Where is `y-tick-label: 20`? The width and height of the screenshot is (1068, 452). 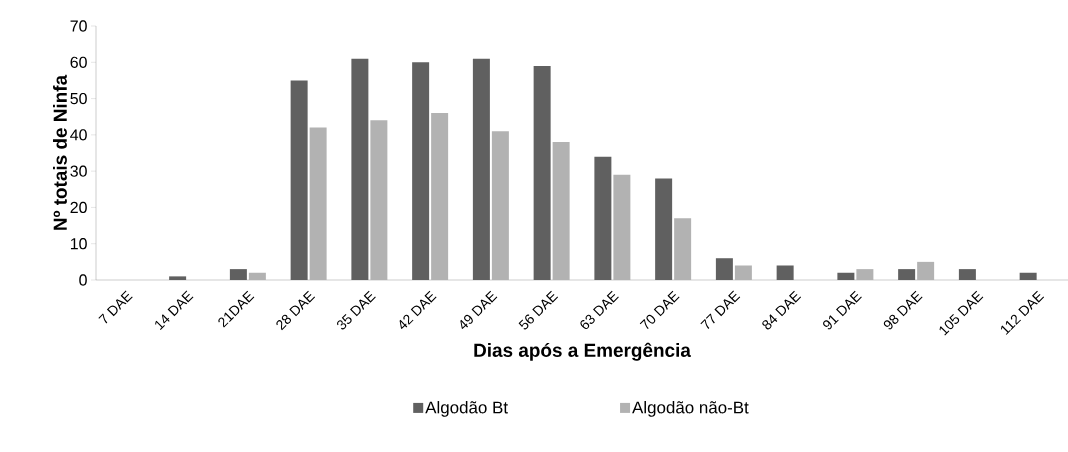
y-tick-label: 20 is located at coordinates (78, 207).